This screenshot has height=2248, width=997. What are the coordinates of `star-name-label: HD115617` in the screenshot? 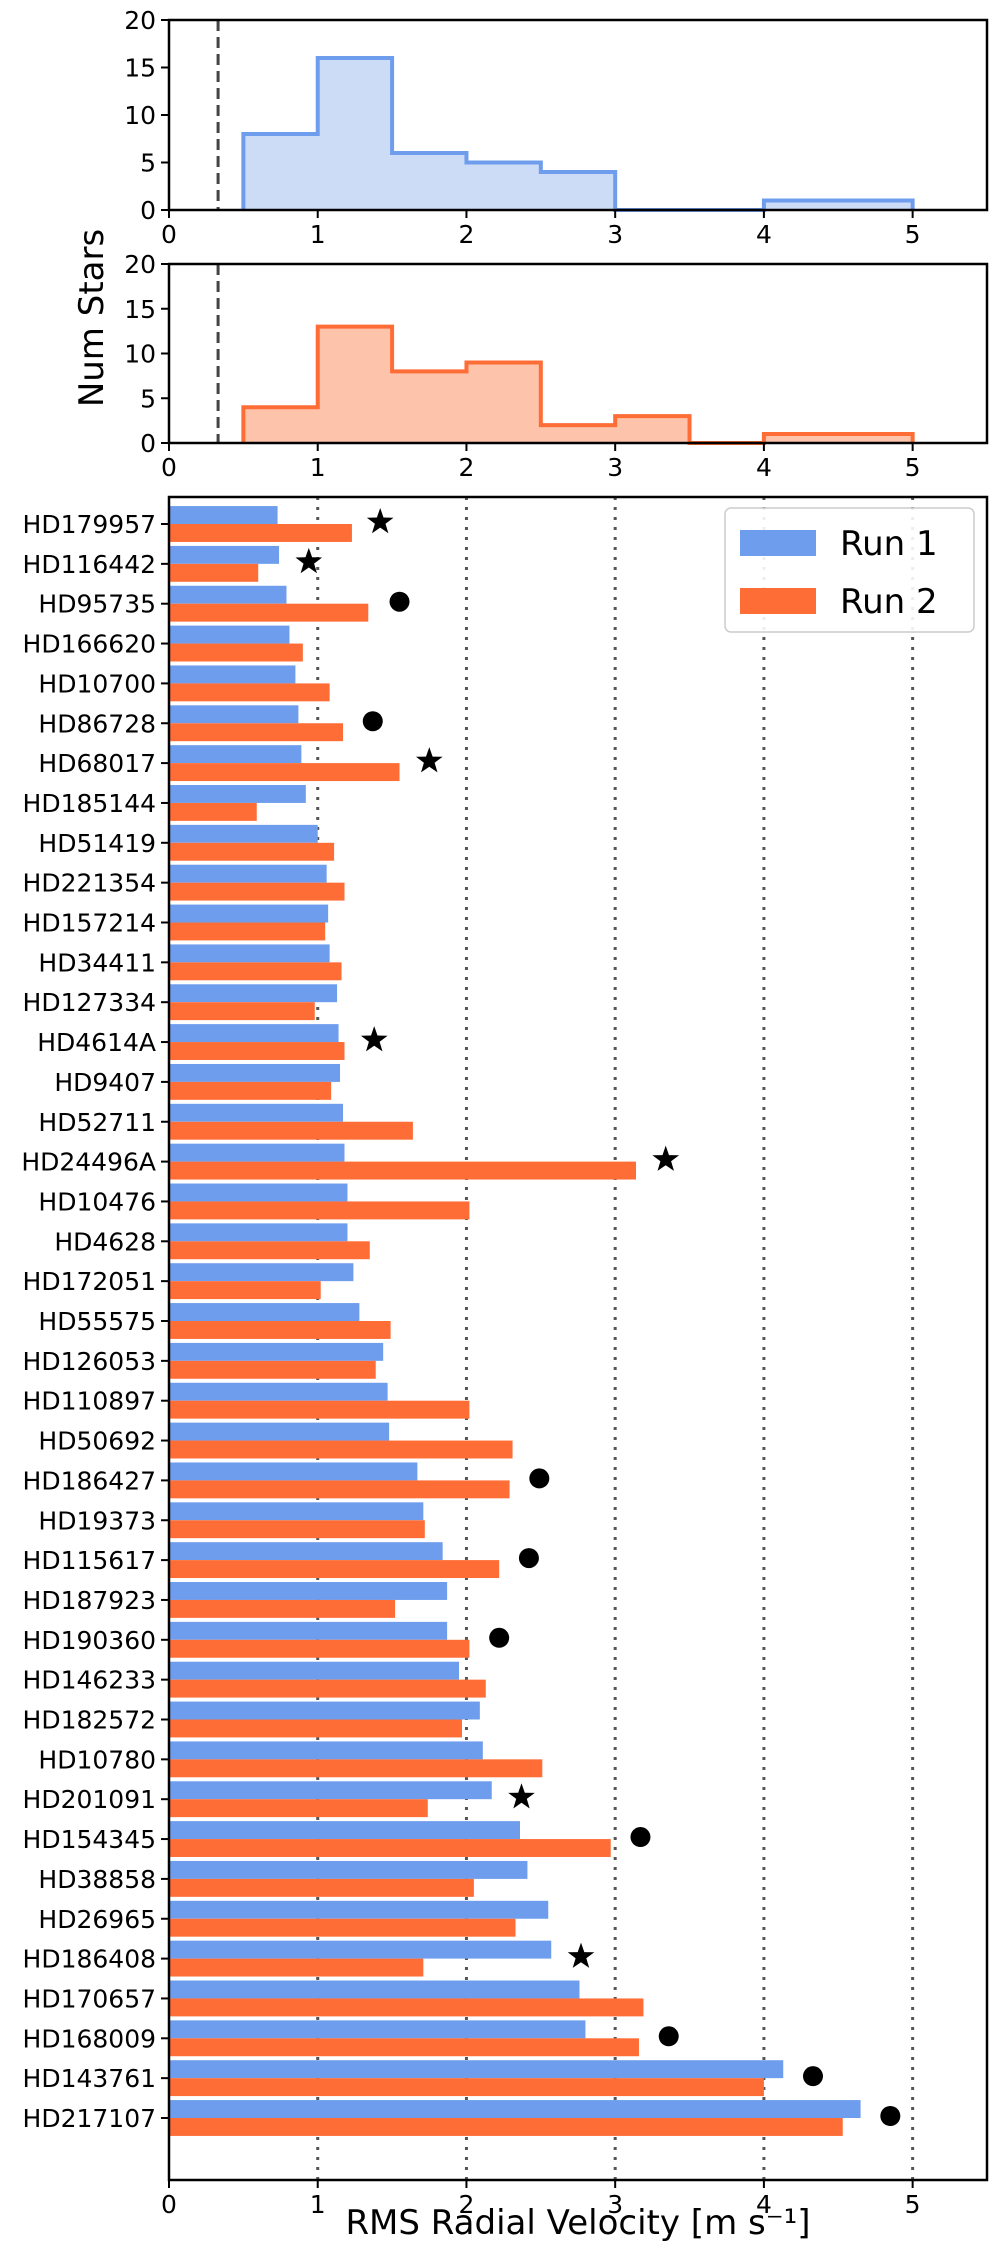 It's located at (89, 1560).